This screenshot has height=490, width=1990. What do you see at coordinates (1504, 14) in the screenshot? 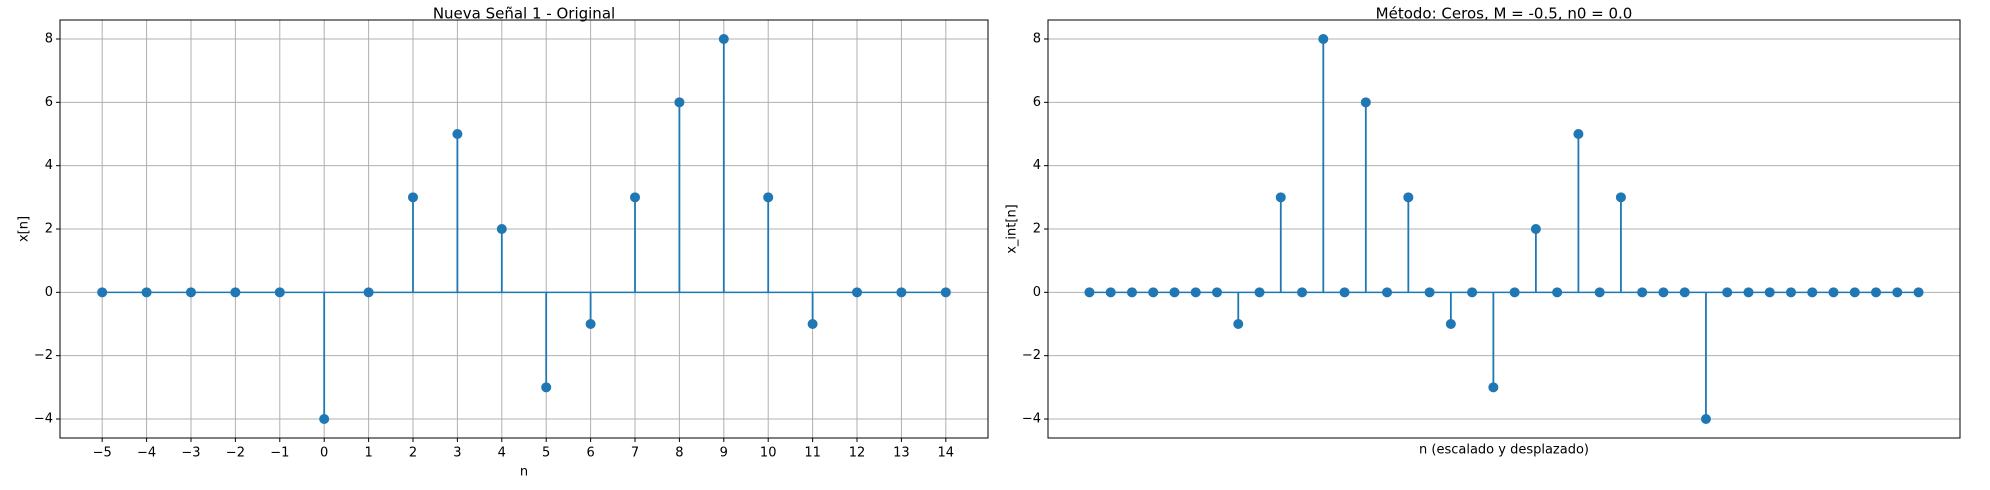
I see `chart-title: Método: Ceros, M = -0.5, n0 = 0.0` at bounding box center [1504, 14].